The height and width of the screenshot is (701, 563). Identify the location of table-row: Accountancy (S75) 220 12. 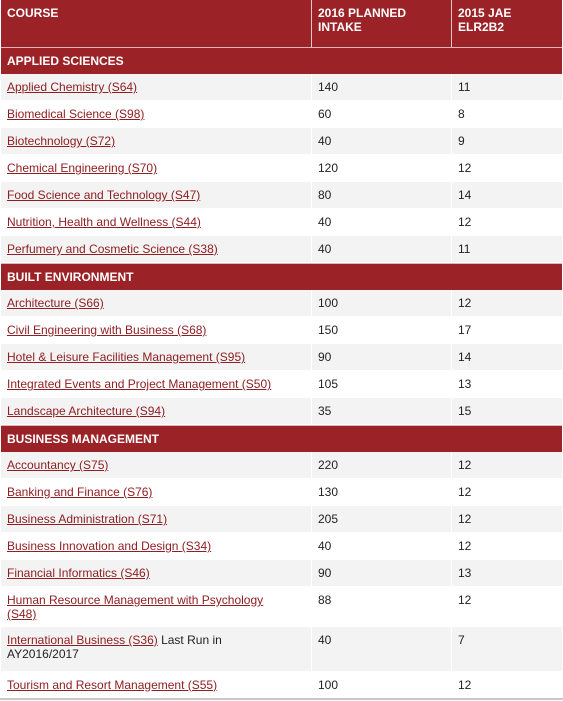
(281, 465).